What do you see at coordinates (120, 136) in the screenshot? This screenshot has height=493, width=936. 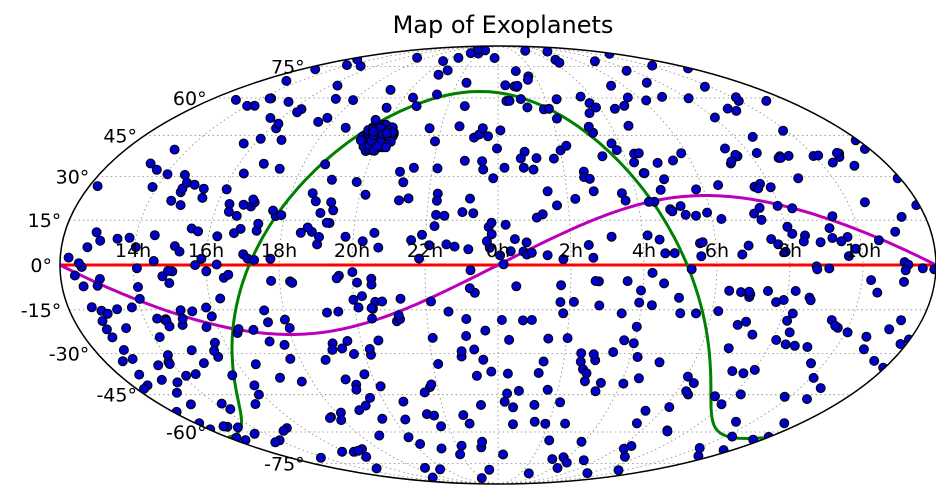 I see `lat-tick-label: 45°` at bounding box center [120, 136].